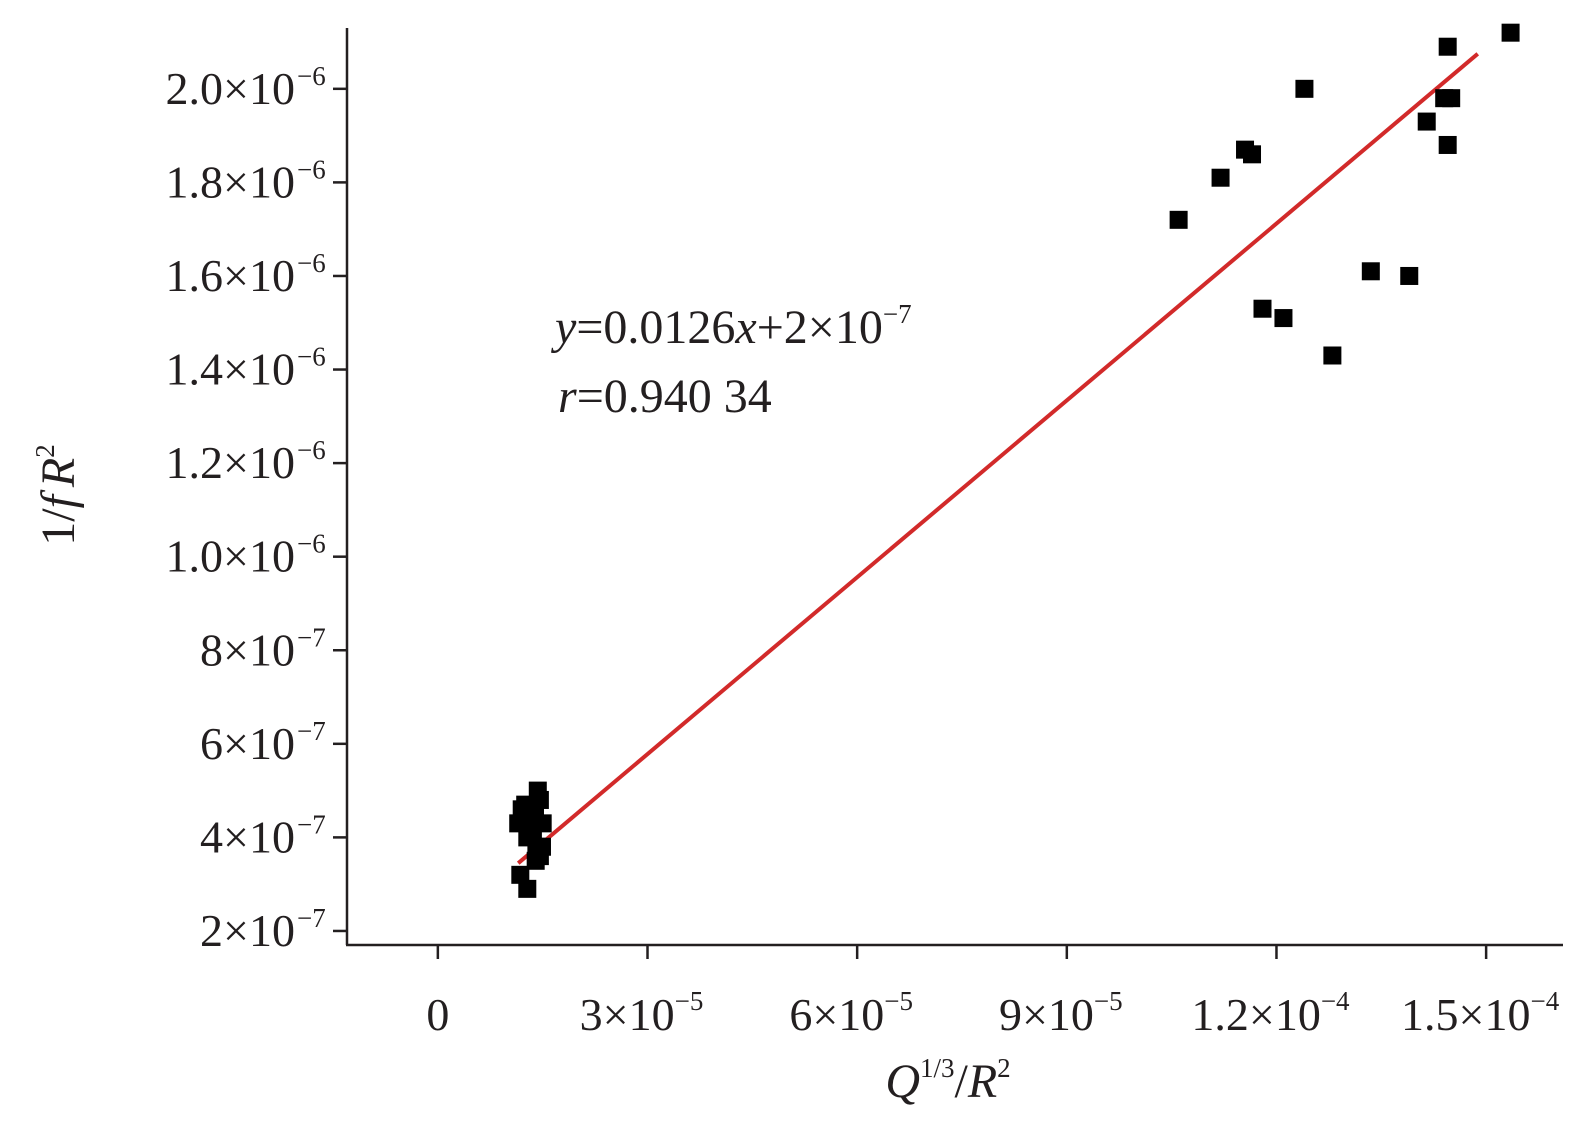  Describe the element at coordinates (947, 1080) in the screenshot. I see `x-axis-title: Q1/3/R2` at that location.